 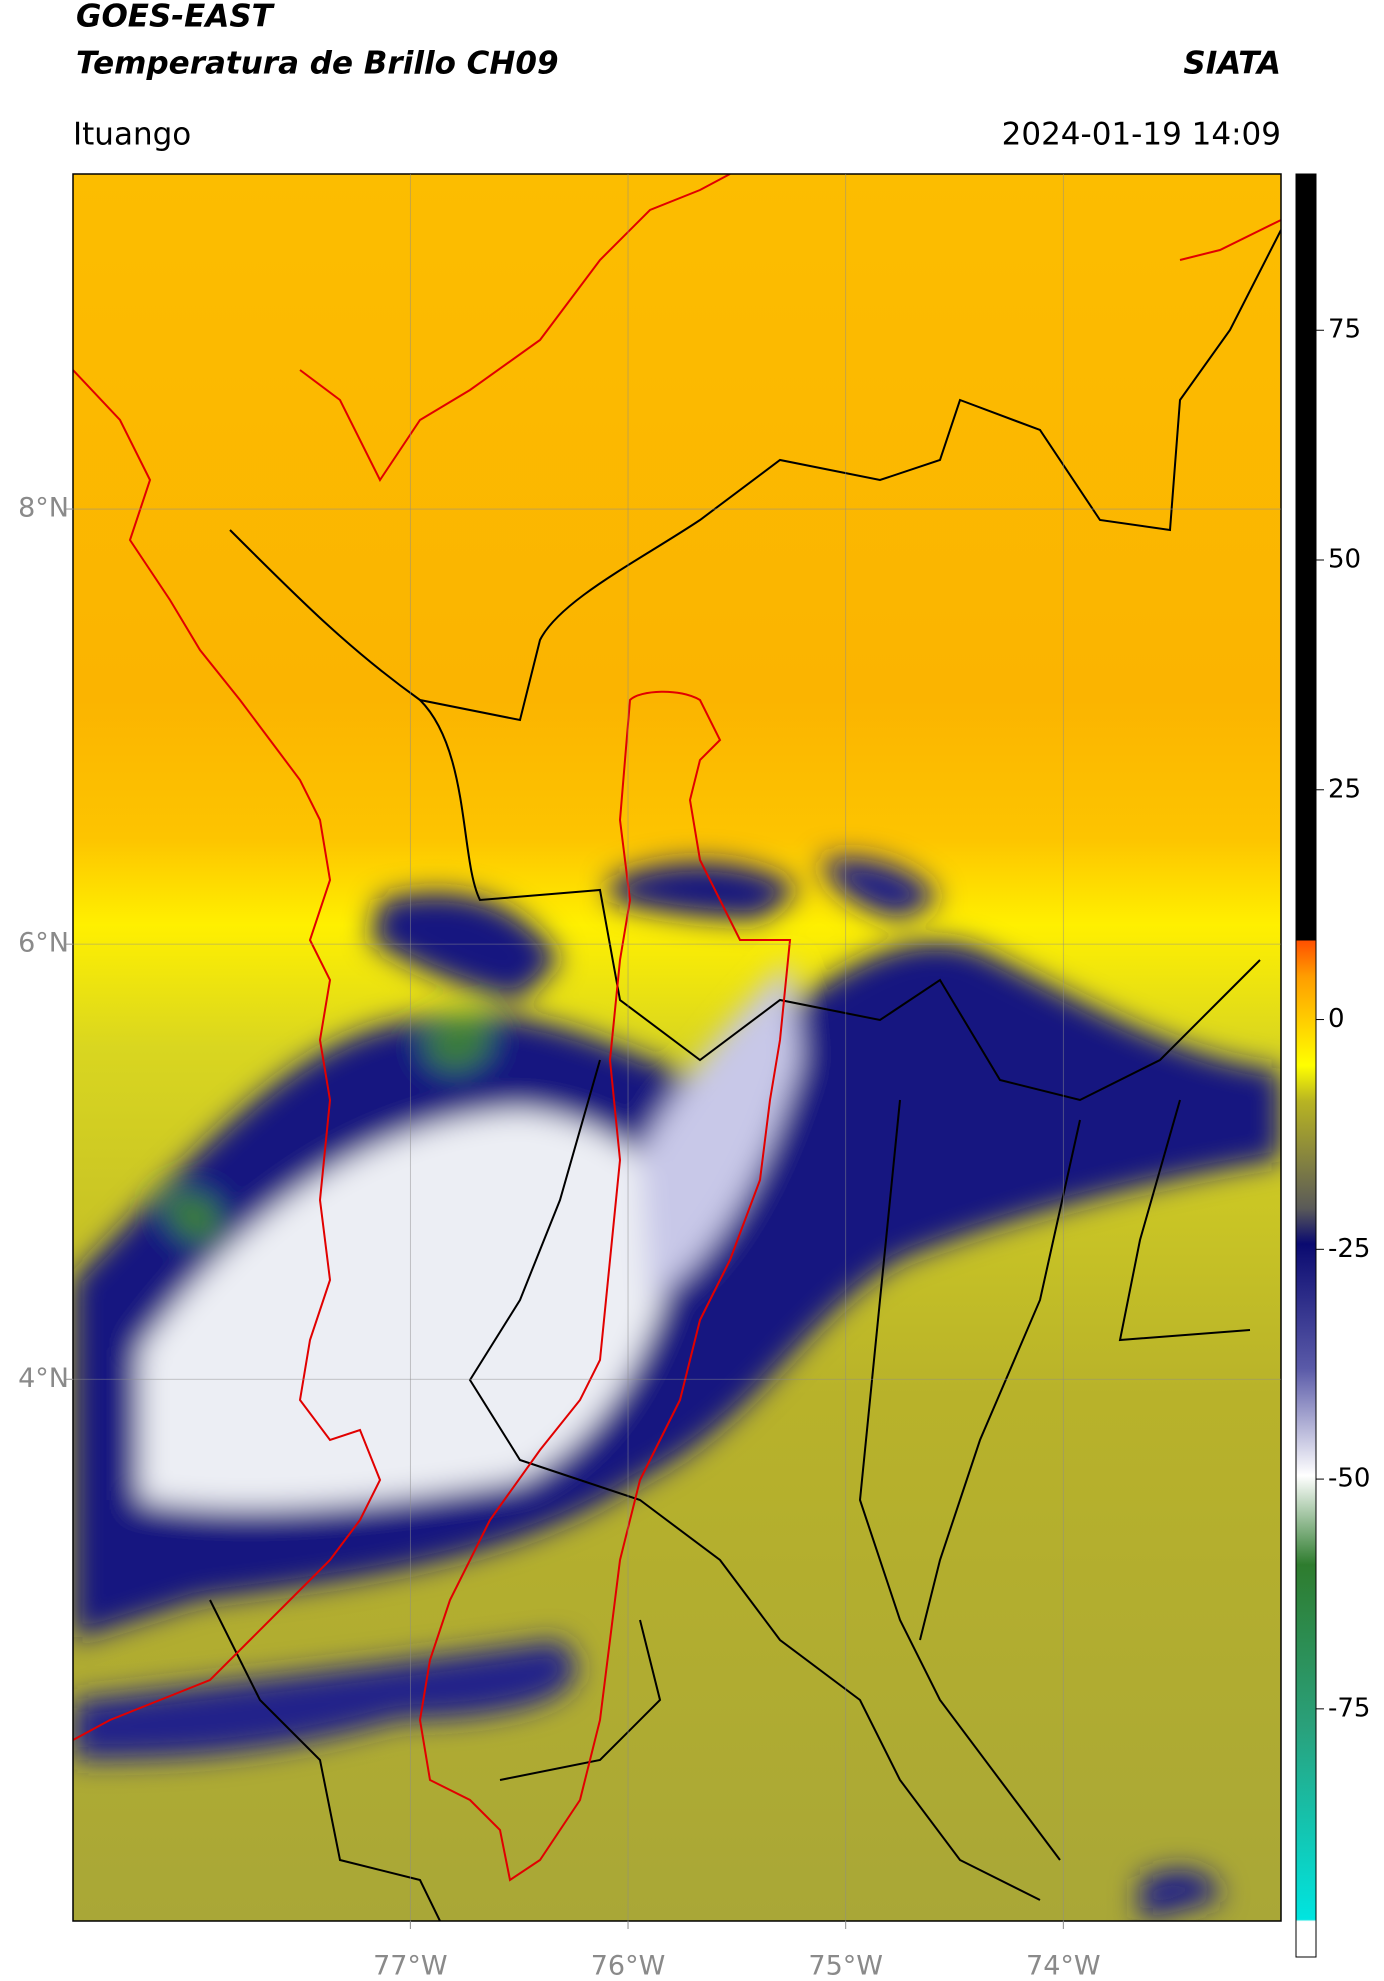 I want to click on title: GOES-EAST, so click(x=176, y=17).